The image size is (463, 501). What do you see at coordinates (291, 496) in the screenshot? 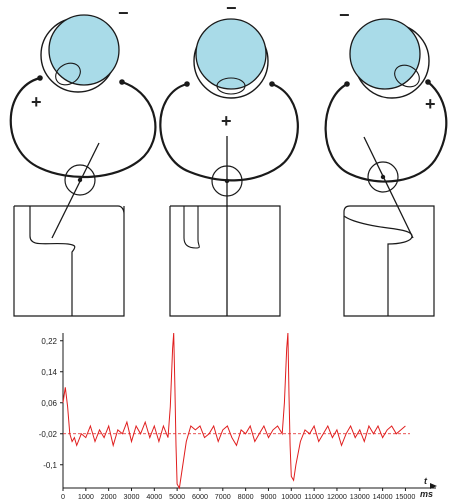
I see `x-tick-label: 10000` at bounding box center [291, 496].